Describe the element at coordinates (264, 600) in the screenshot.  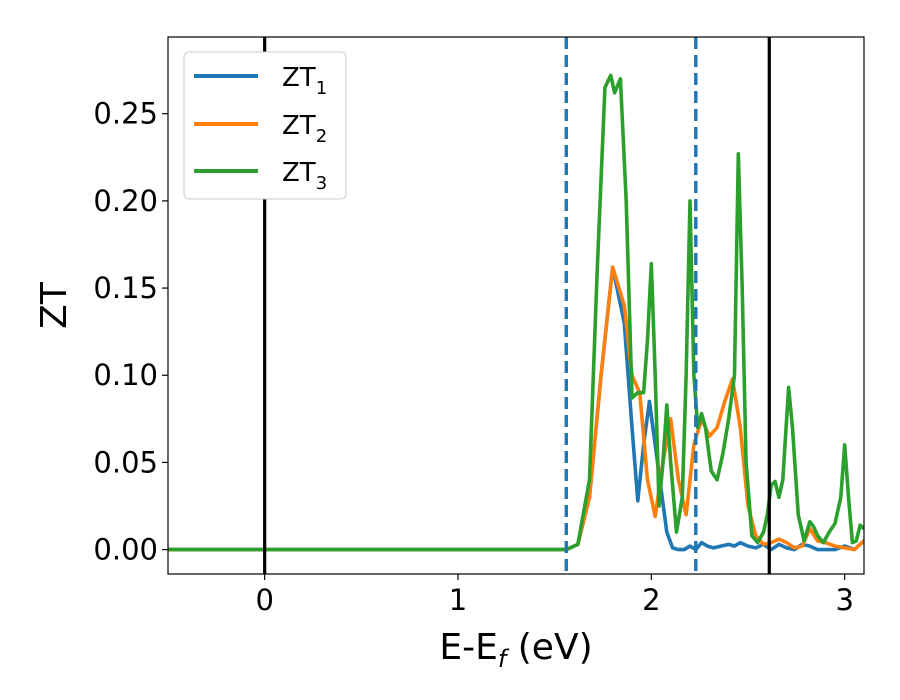
I see `x-tick-label: 0` at that location.